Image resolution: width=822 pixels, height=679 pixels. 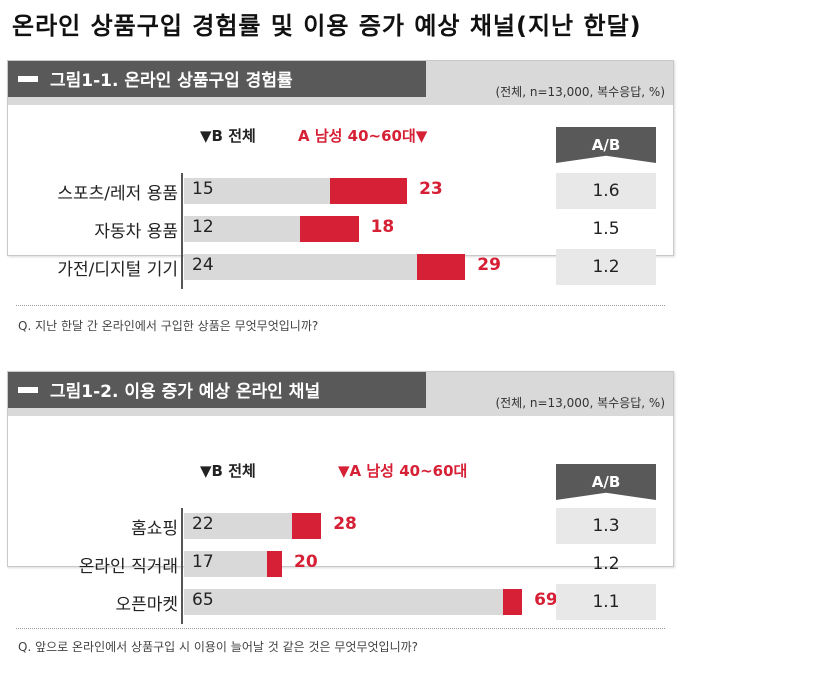 What do you see at coordinates (306, 562) in the screenshot?
I see `value-label-a: 20` at bounding box center [306, 562].